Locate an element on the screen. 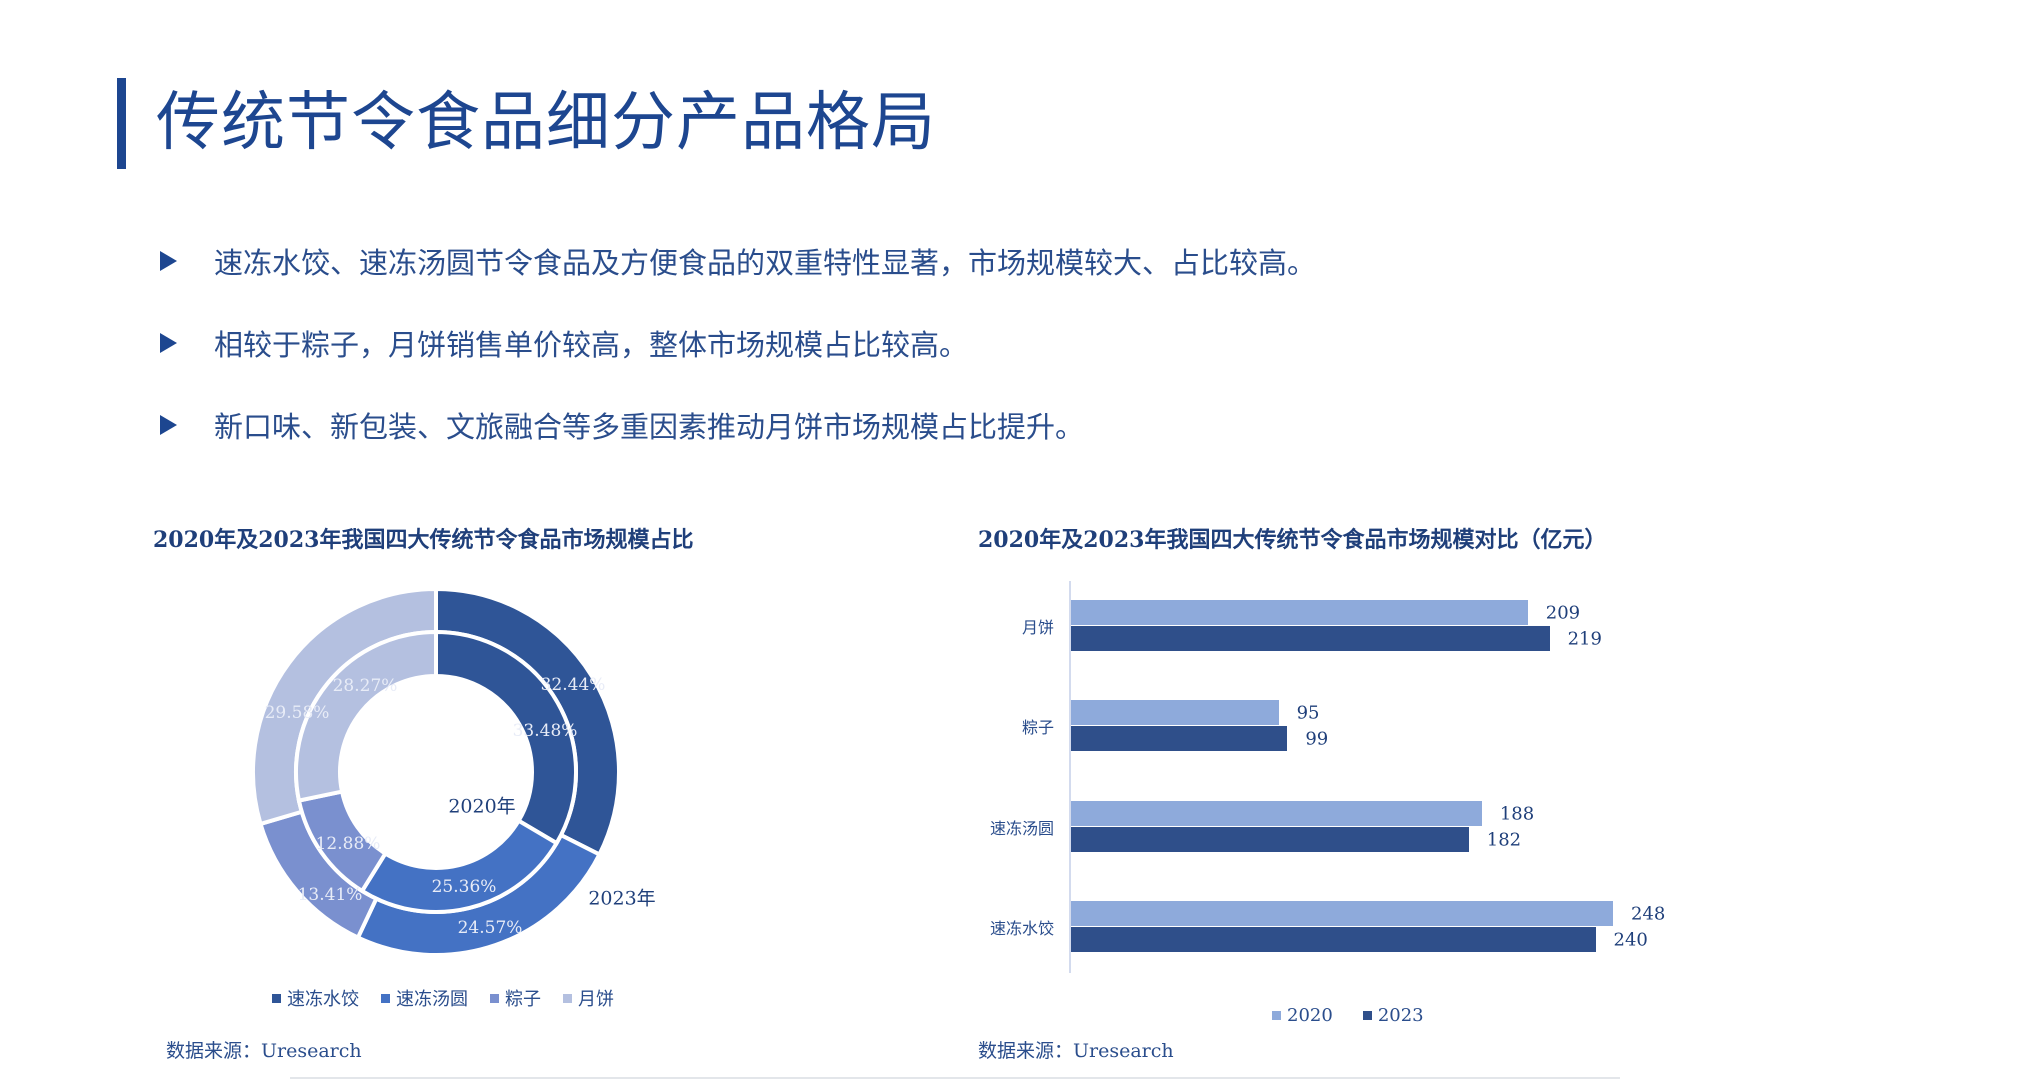 The height and width of the screenshot is (1080, 2037). bar-value-label: 95 is located at coordinates (1308, 713).